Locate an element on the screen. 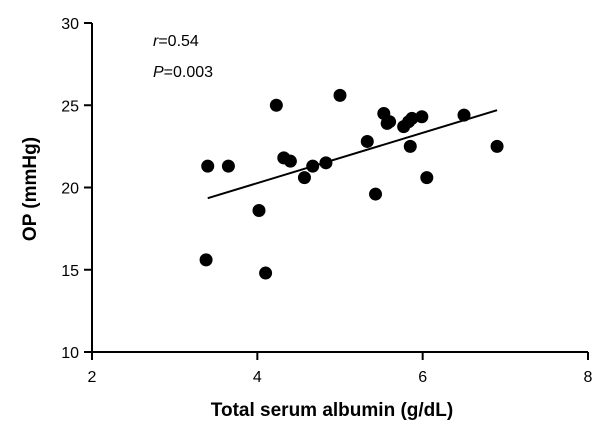 This screenshot has height=421, width=593. r-symbol: r is located at coordinates (156, 41).